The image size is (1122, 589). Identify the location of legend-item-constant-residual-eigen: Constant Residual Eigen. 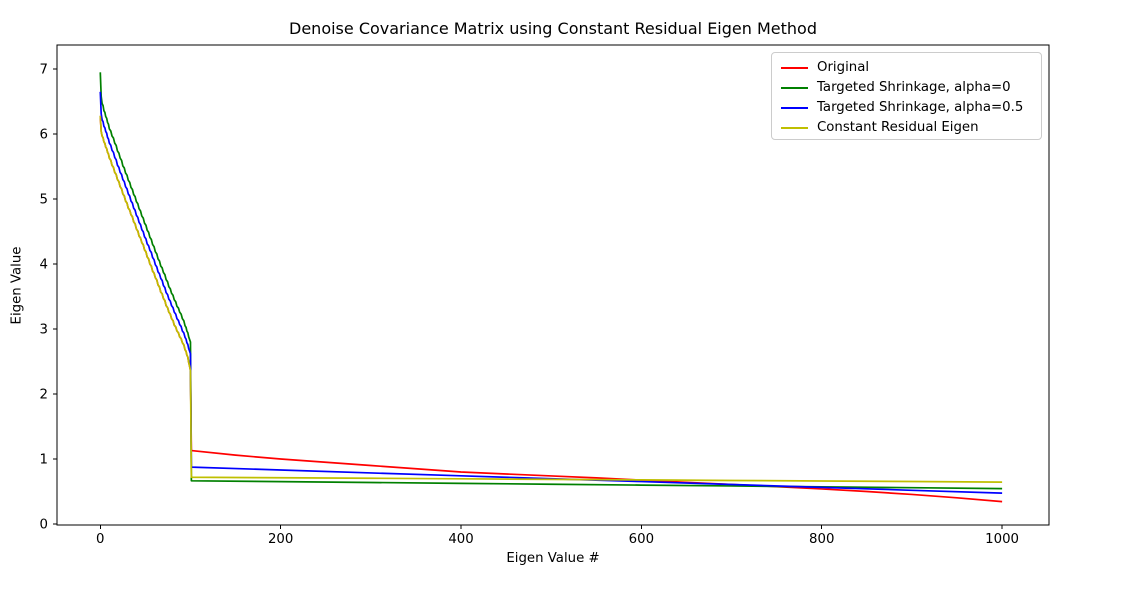
(906, 128).